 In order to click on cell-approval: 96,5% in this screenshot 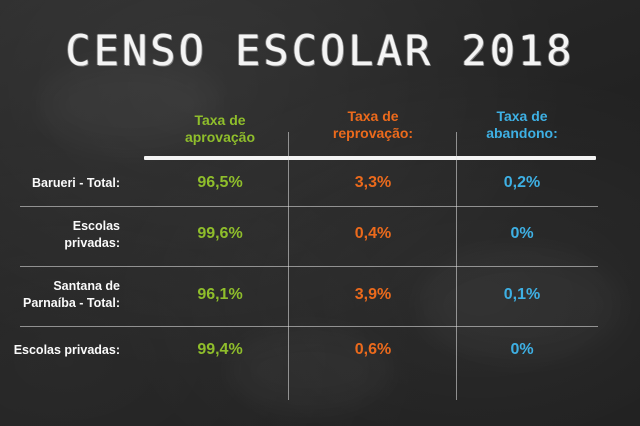, I will do `click(220, 182)`.